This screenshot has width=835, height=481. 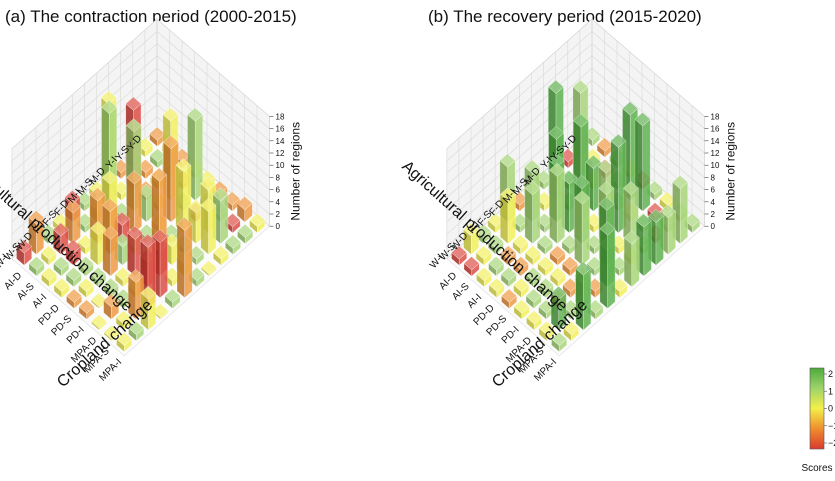 I want to click on bar-W-S-PD-I, so click(x=533, y=299).